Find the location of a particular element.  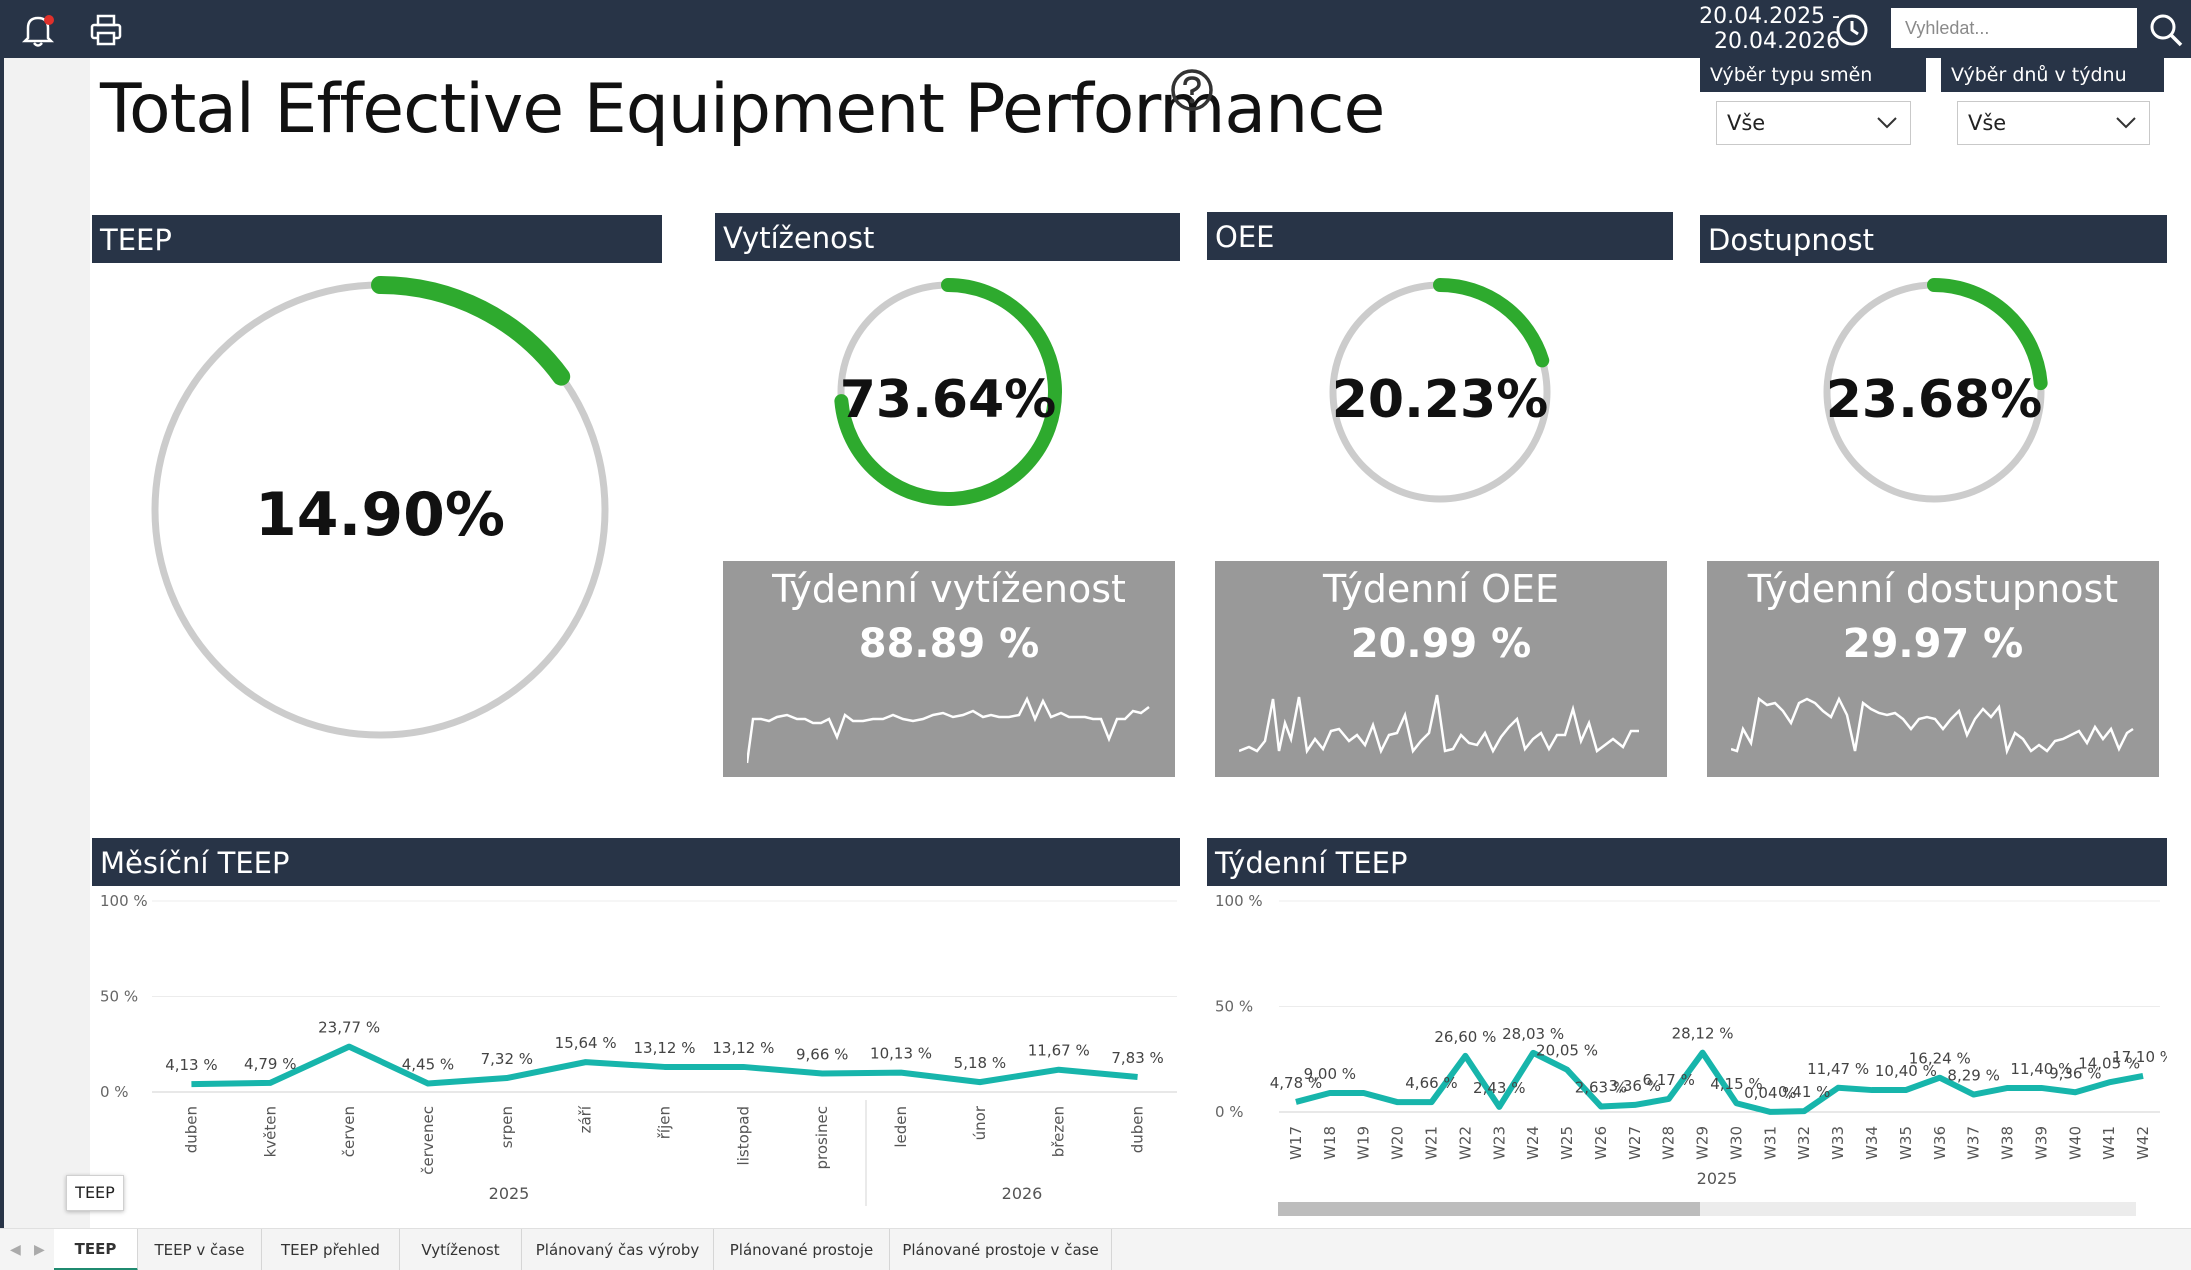

x-tick-label: W40 is located at coordinates (2075, 1143).